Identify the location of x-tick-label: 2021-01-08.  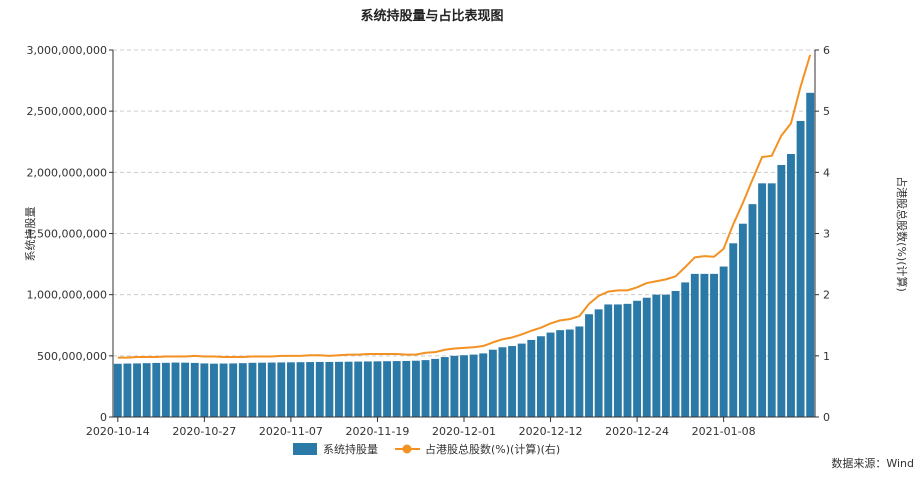
(724, 431).